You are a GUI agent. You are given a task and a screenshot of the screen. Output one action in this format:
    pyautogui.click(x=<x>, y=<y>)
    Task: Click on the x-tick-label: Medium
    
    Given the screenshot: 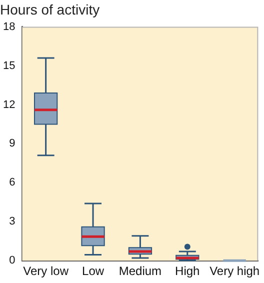 What is the action you would take?
    pyautogui.click(x=140, y=271)
    